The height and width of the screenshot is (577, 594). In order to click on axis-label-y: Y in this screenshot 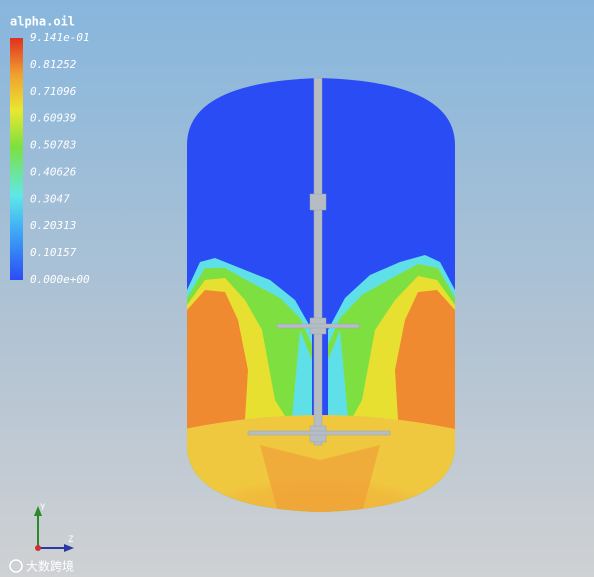, I will do `click(43, 508)`.